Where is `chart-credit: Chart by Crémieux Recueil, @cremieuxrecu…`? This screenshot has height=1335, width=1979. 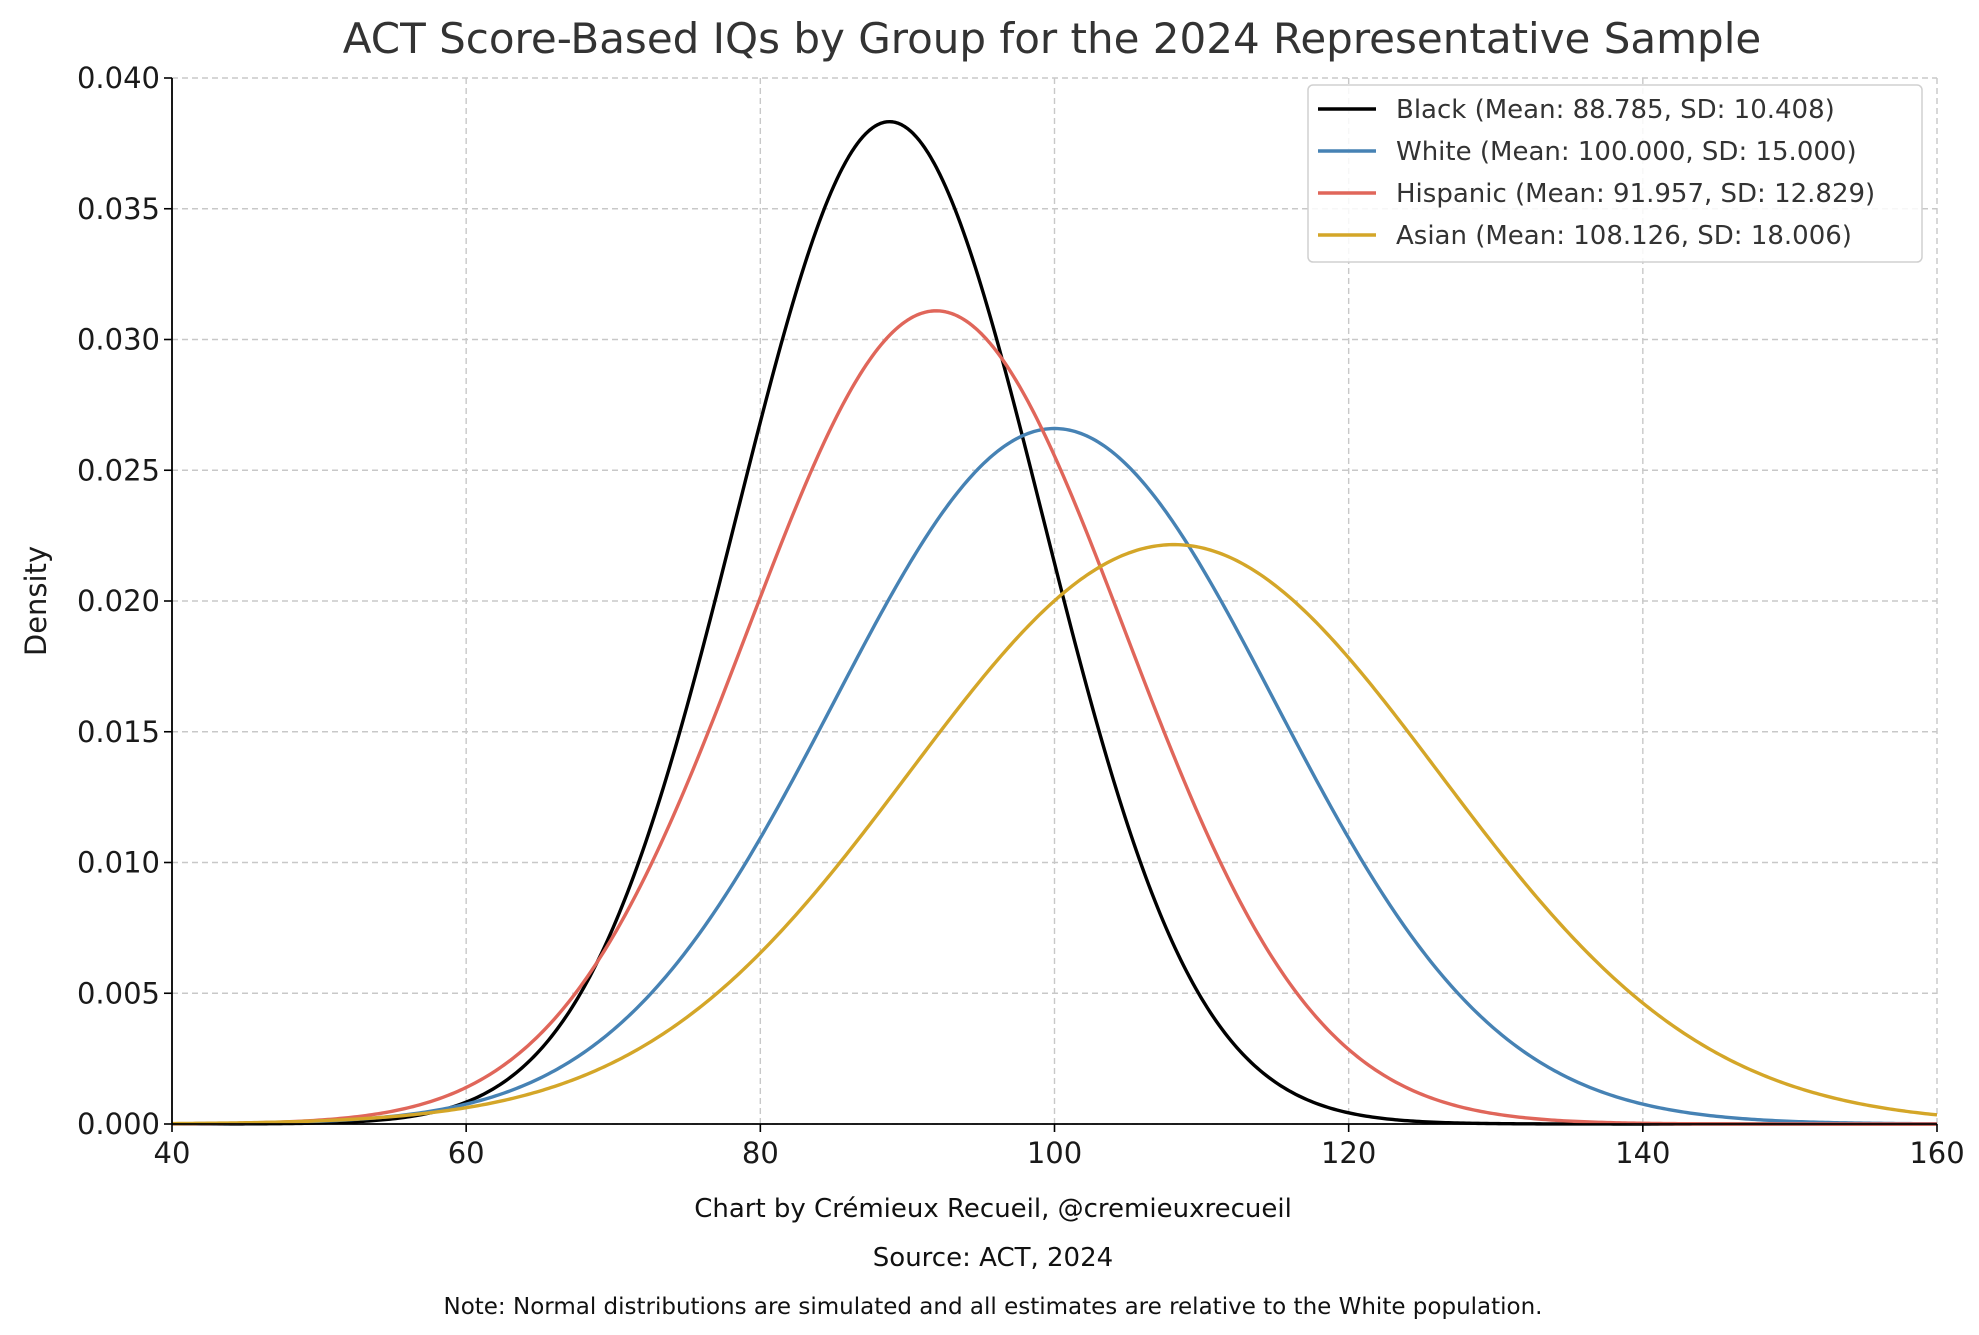
chart-credit: Chart by Crémieux Recueil, @cremieuxrecu… is located at coordinates (993, 1209).